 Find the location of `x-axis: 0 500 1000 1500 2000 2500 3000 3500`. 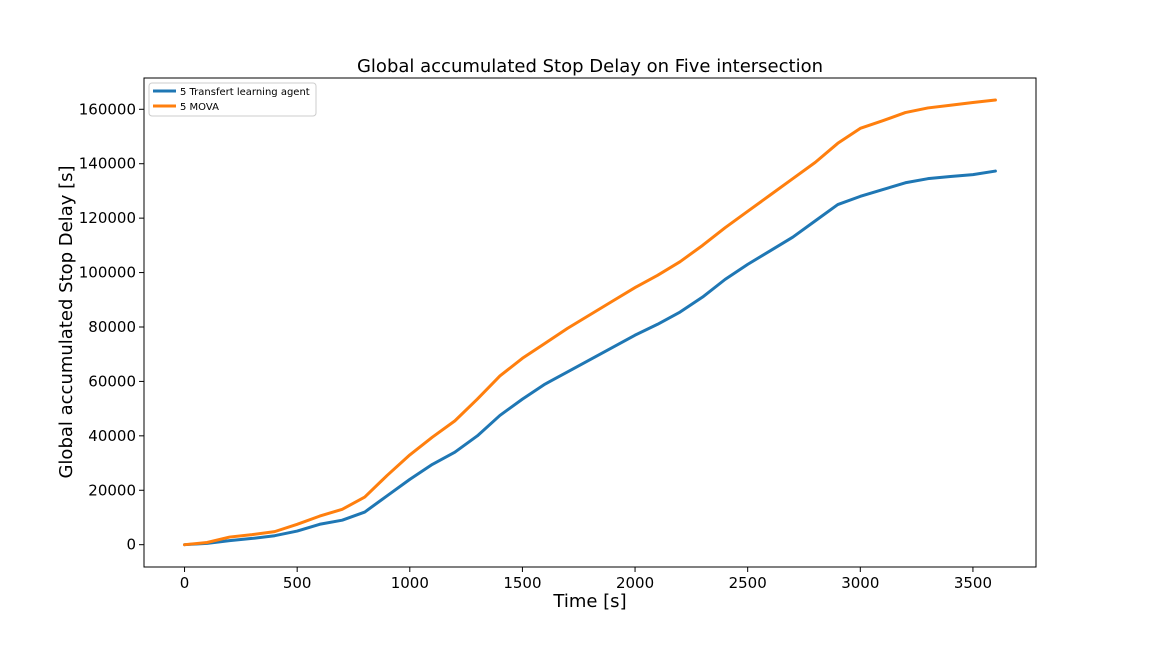

x-axis: 0 500 1000 1500 2000 2500 3000 3500 is located at coordinates (586, 579).